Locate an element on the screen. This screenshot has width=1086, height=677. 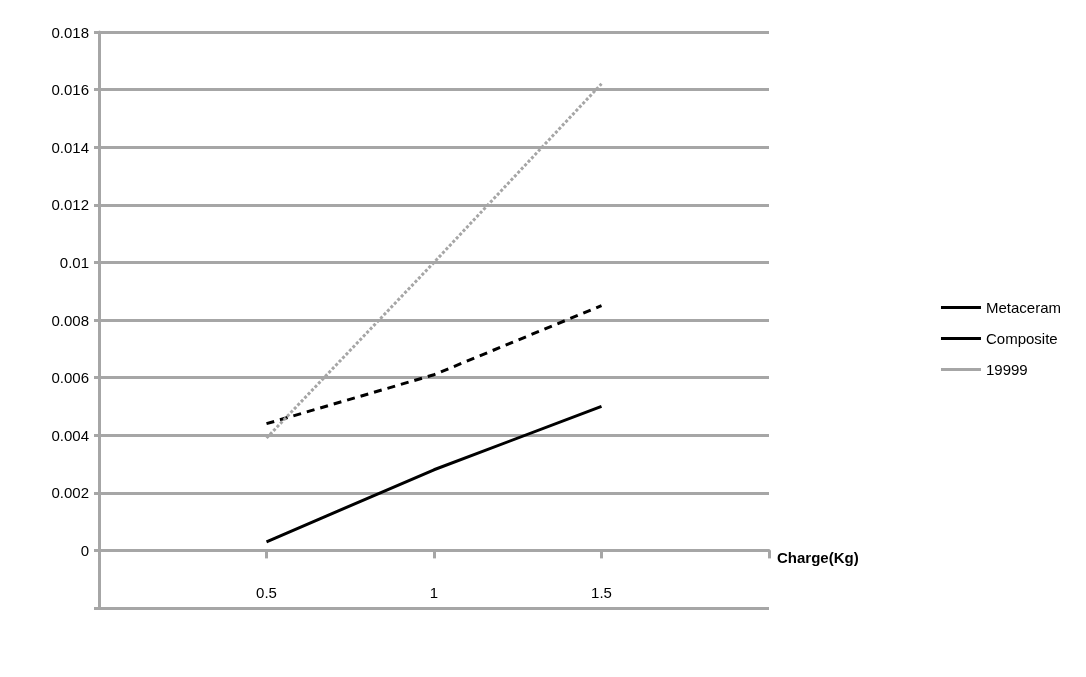
y-tick-label: 0.004 is located at coordinates (70, 435).